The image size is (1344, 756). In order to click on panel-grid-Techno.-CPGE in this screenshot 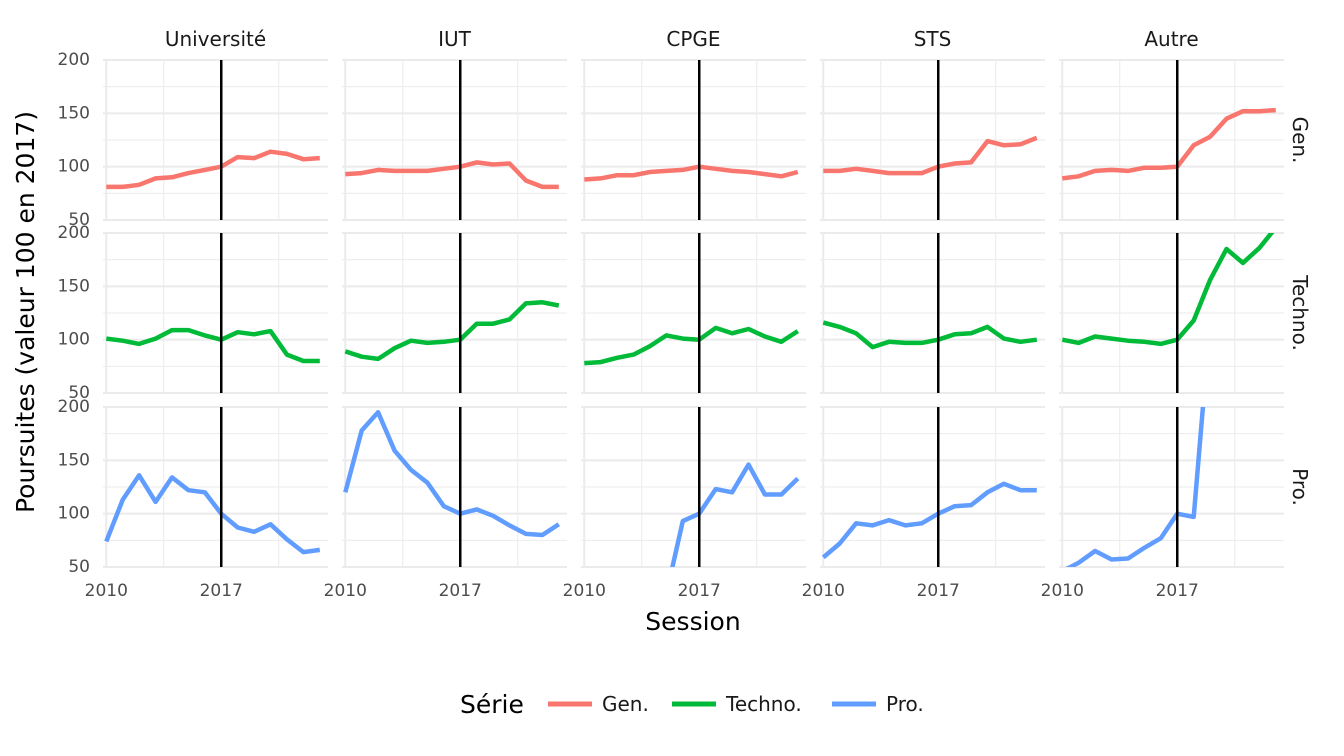, I will do `click(693, 313)`.